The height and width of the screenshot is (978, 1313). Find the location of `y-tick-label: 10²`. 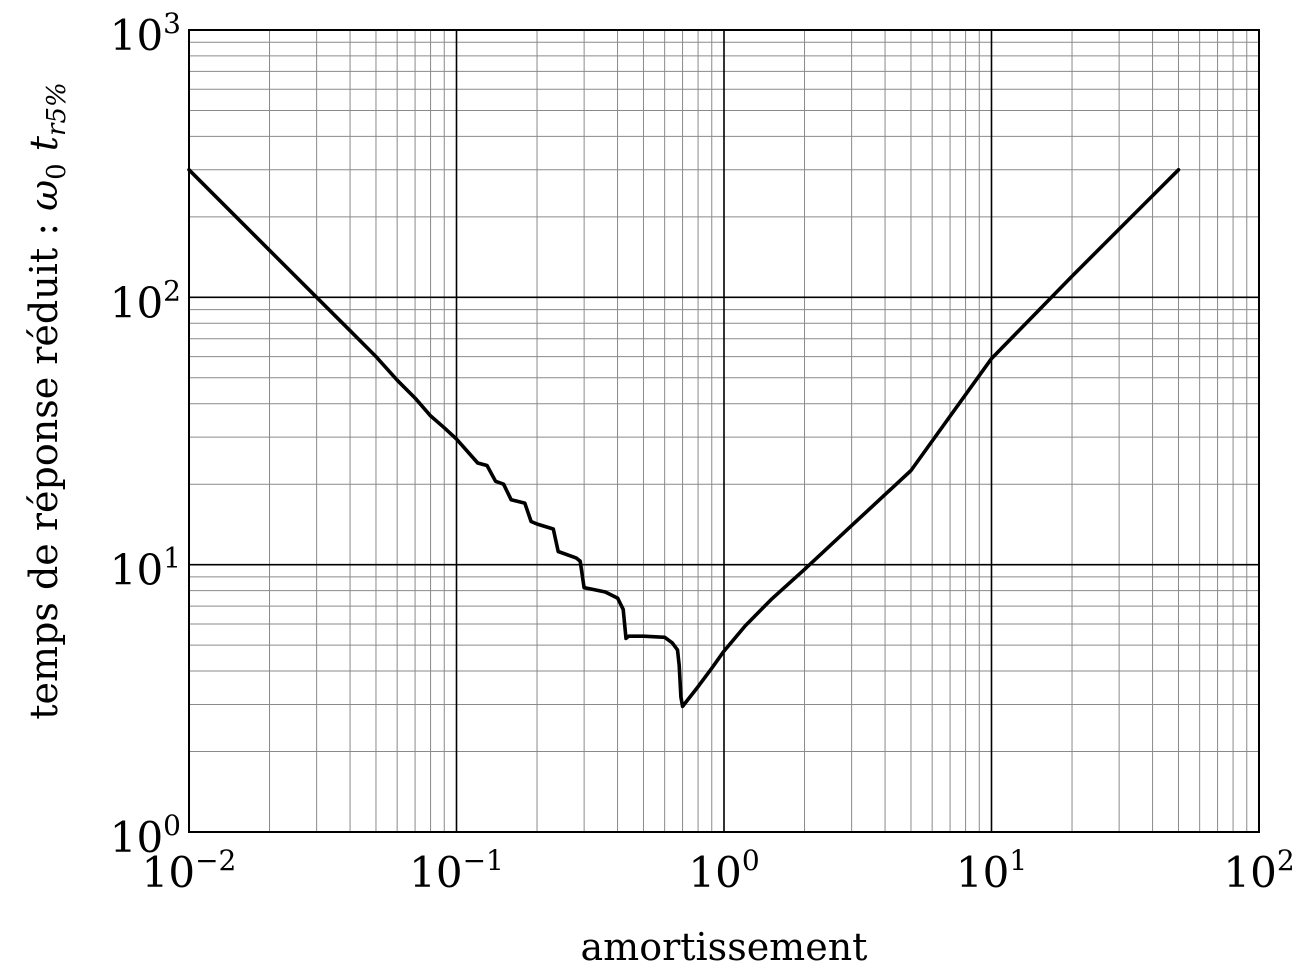

y-tick-label: 10² is located at coordinates (145, 300).